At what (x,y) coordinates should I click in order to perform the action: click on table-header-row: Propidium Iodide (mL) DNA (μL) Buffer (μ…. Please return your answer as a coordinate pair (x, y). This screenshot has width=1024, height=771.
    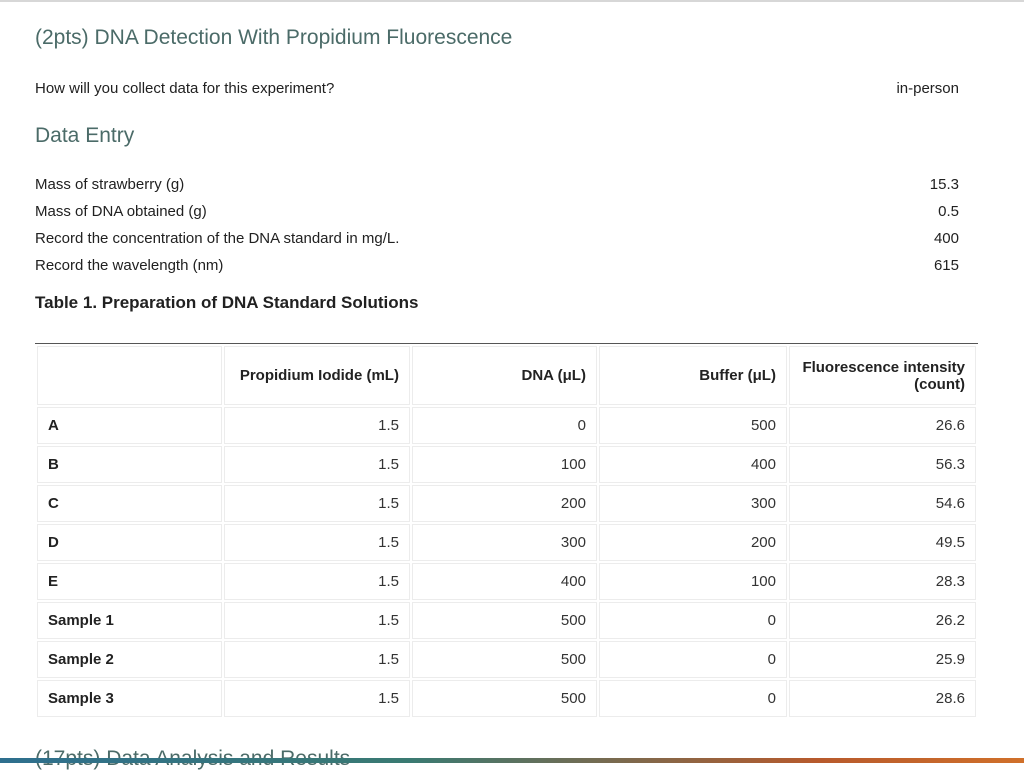
    Looking at the image, I should click on (506, 375).